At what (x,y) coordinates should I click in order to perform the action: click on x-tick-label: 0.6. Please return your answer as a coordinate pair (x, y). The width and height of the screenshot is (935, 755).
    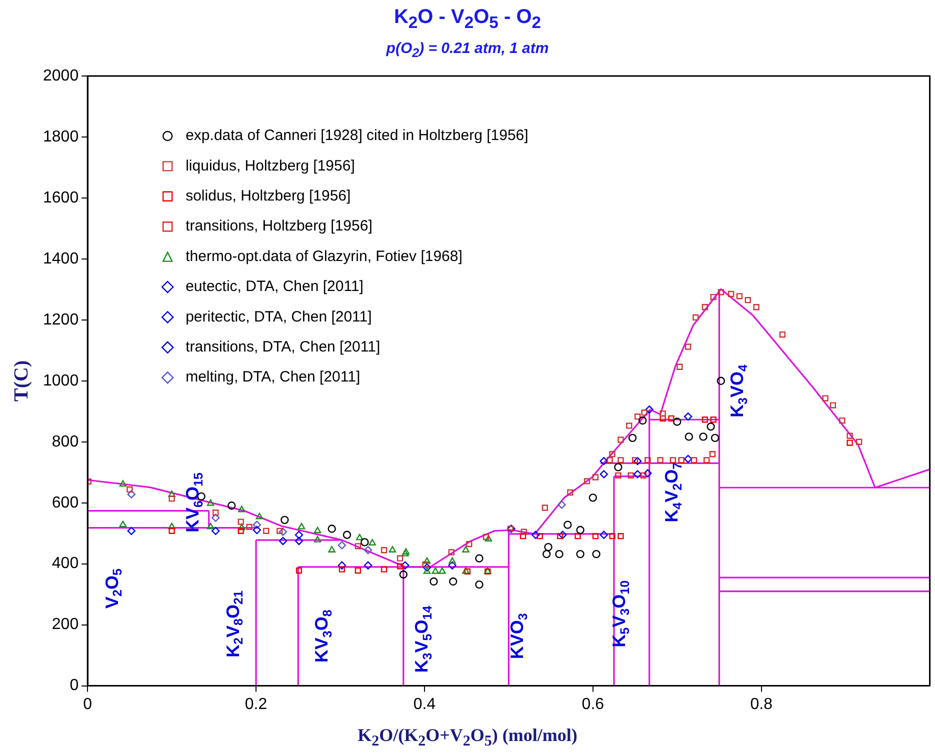
    Looking at the image, I should click on (593, 704).